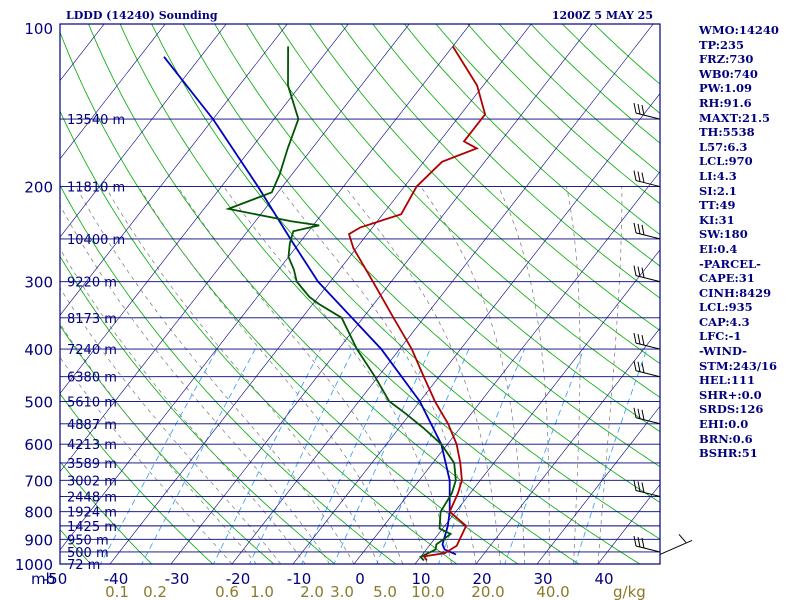  What do you see at coordinates (730, 394) in the screenshot?
I see `stat-shr: SHR+:0.0` at bounding box center [730, 394].